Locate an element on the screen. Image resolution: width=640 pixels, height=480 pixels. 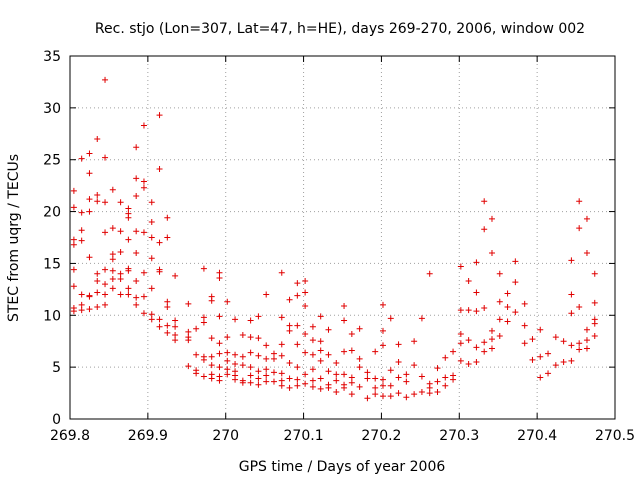
y-tick-labels: 0 5 10 15 20 25 30 35 is located at coordinates (52, 238).